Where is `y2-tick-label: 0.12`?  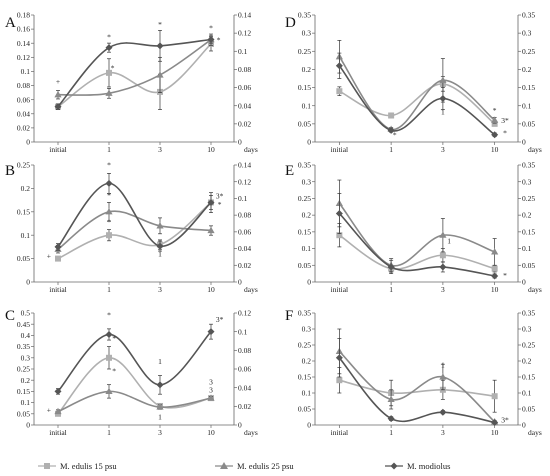 y2-tick-label: 0.12 is located at coordinates (244, 181).